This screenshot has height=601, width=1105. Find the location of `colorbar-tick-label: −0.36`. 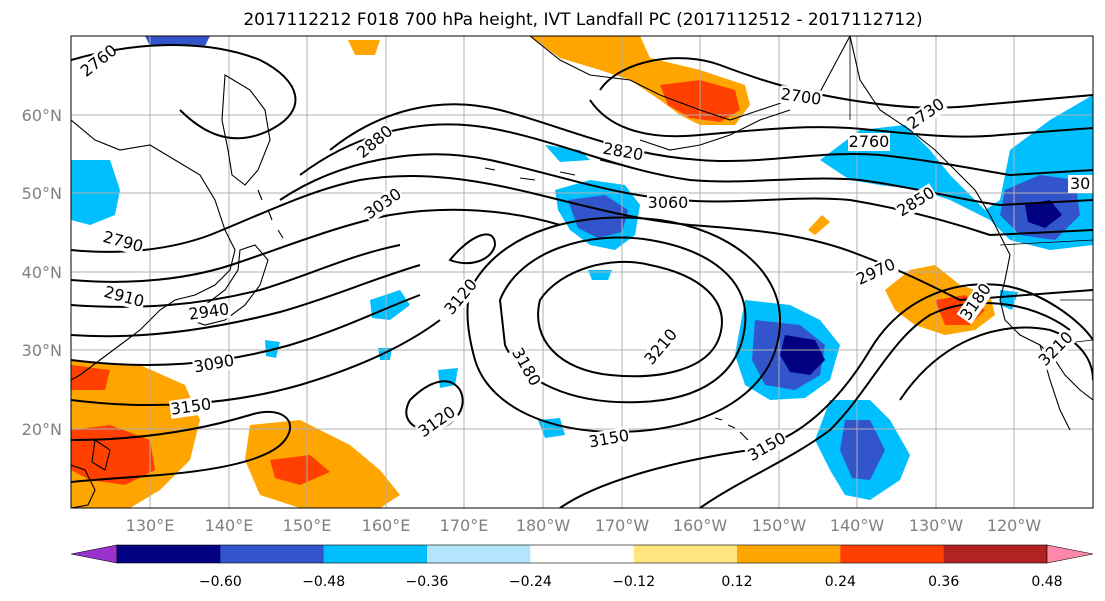

colorbar-tick-label: −0.36 is located at coordinates (427, 582).